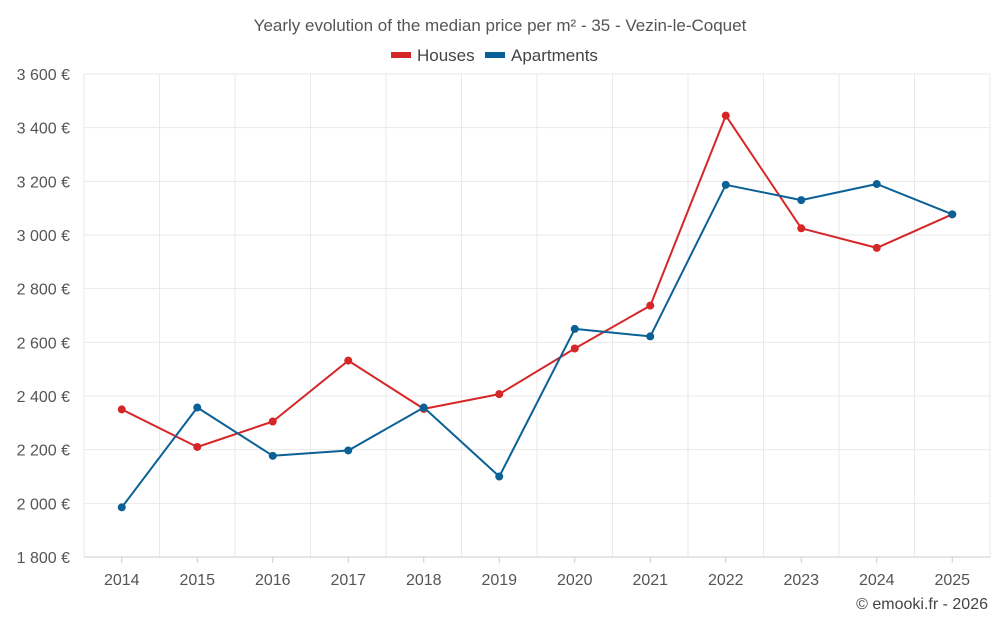 The image size is (1000, 625). What do you see at coordinates (348, 580) in the screenshot?
I see `x-tick-label: 2017` at bounding box center [348, 580].